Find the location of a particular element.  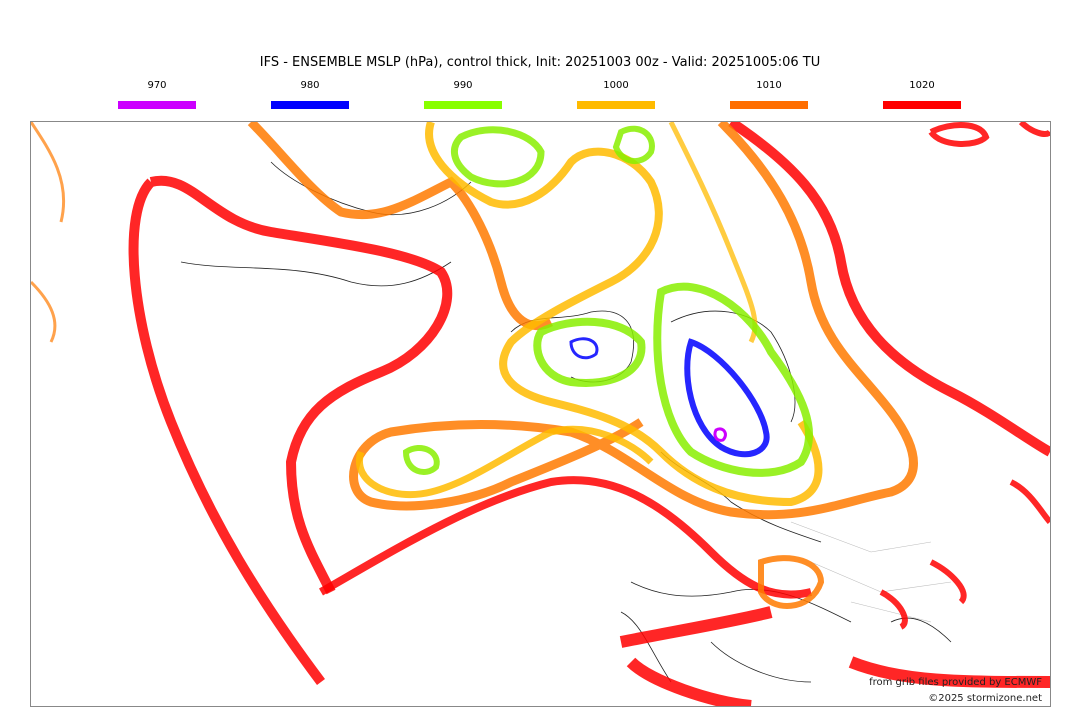

legend-item-1020: 1020 is located at coordinates (922, 94).